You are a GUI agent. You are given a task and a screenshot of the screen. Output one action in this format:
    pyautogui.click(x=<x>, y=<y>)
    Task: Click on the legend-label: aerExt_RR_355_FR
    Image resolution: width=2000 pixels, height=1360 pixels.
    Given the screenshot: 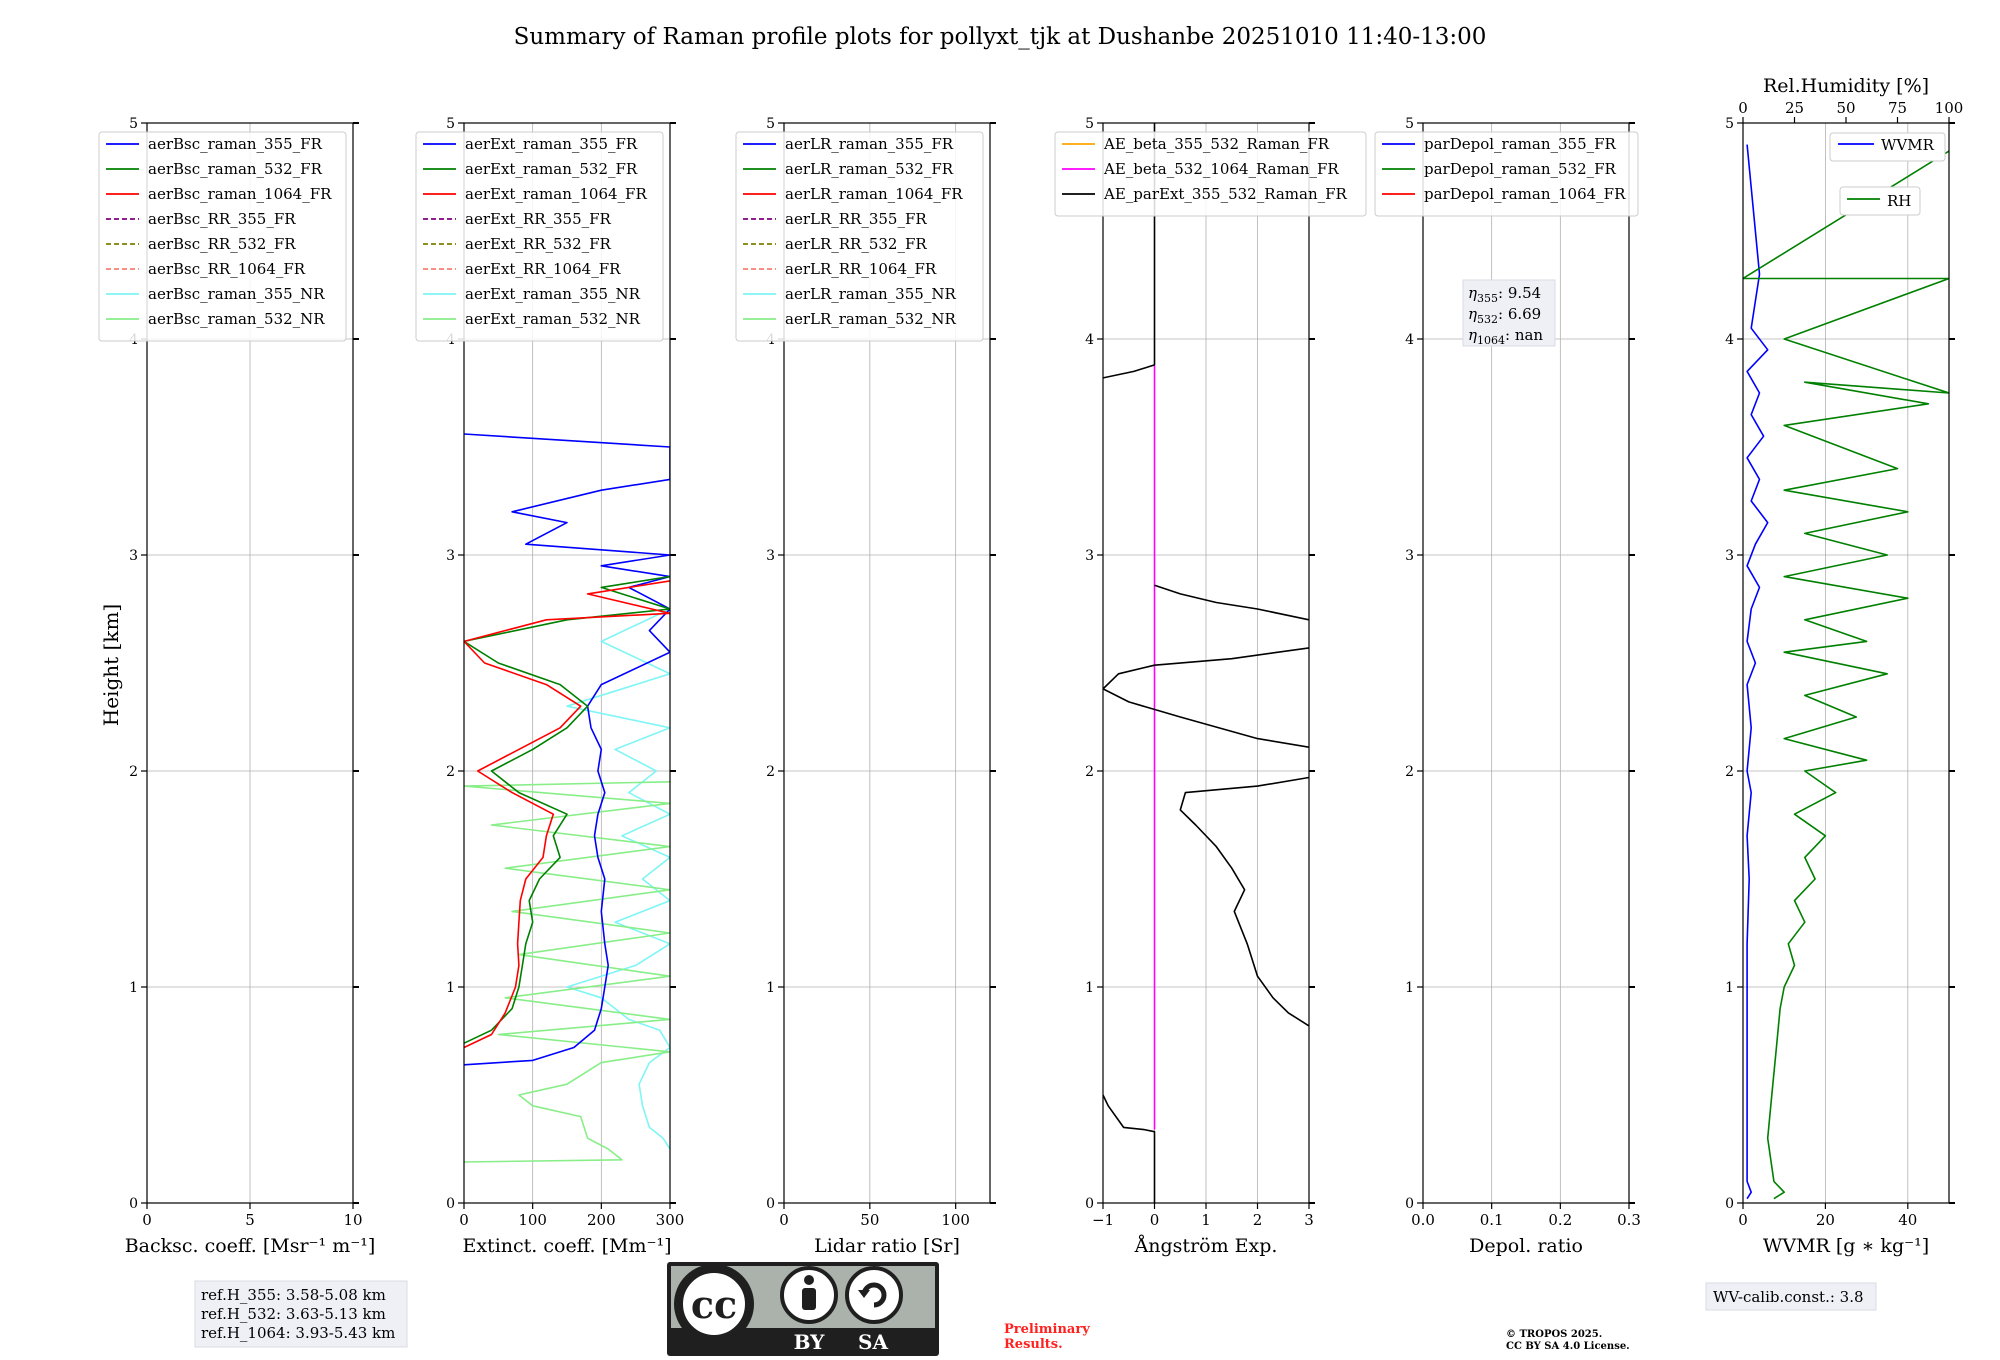 What is the action you would take?
    pyautogui.click(x=538, y=219)
    